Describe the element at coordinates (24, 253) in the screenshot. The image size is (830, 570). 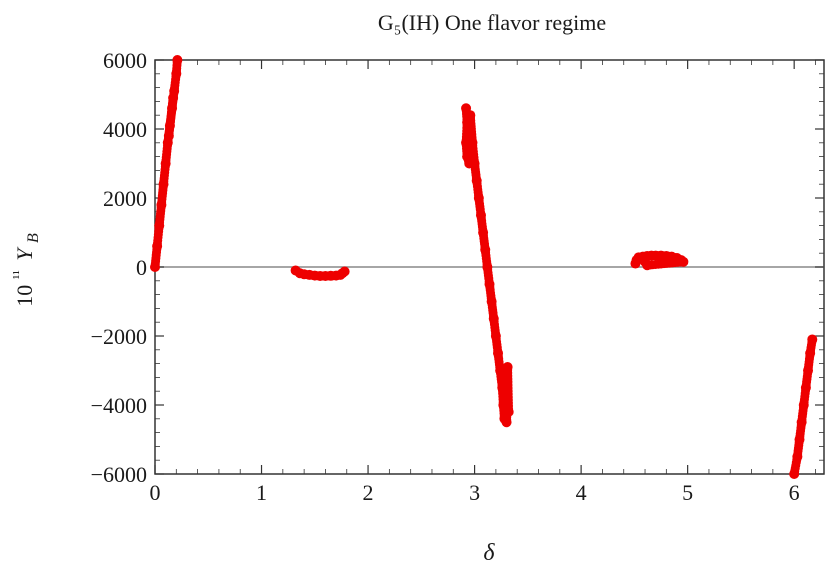
I see `y-axis-label-variable: Y` at that location.